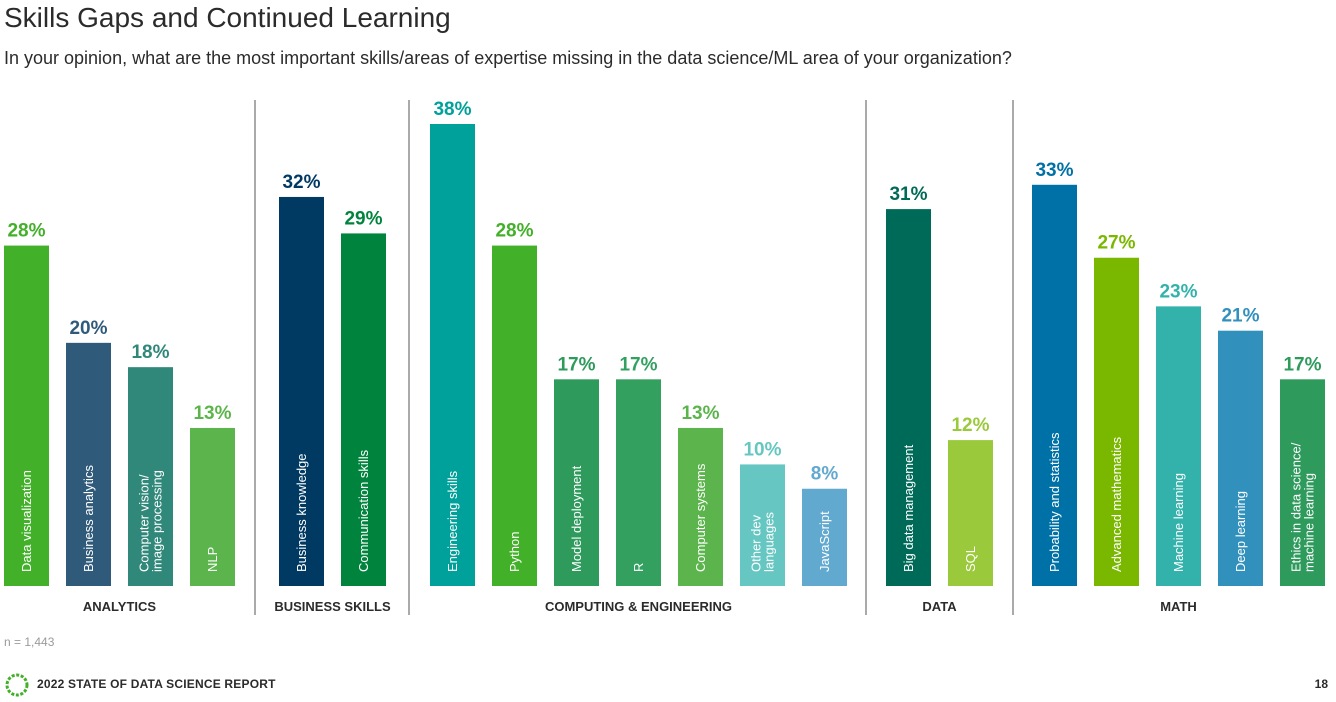 This screenshot has height=702, width=1336. I want to click on category-label-probability-and-statistics: Probability and statistics, so click(1054, 502).